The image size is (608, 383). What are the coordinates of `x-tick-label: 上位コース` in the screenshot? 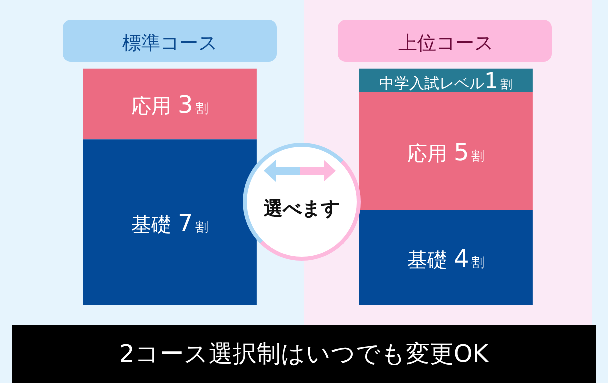 It's located at (446, 43).